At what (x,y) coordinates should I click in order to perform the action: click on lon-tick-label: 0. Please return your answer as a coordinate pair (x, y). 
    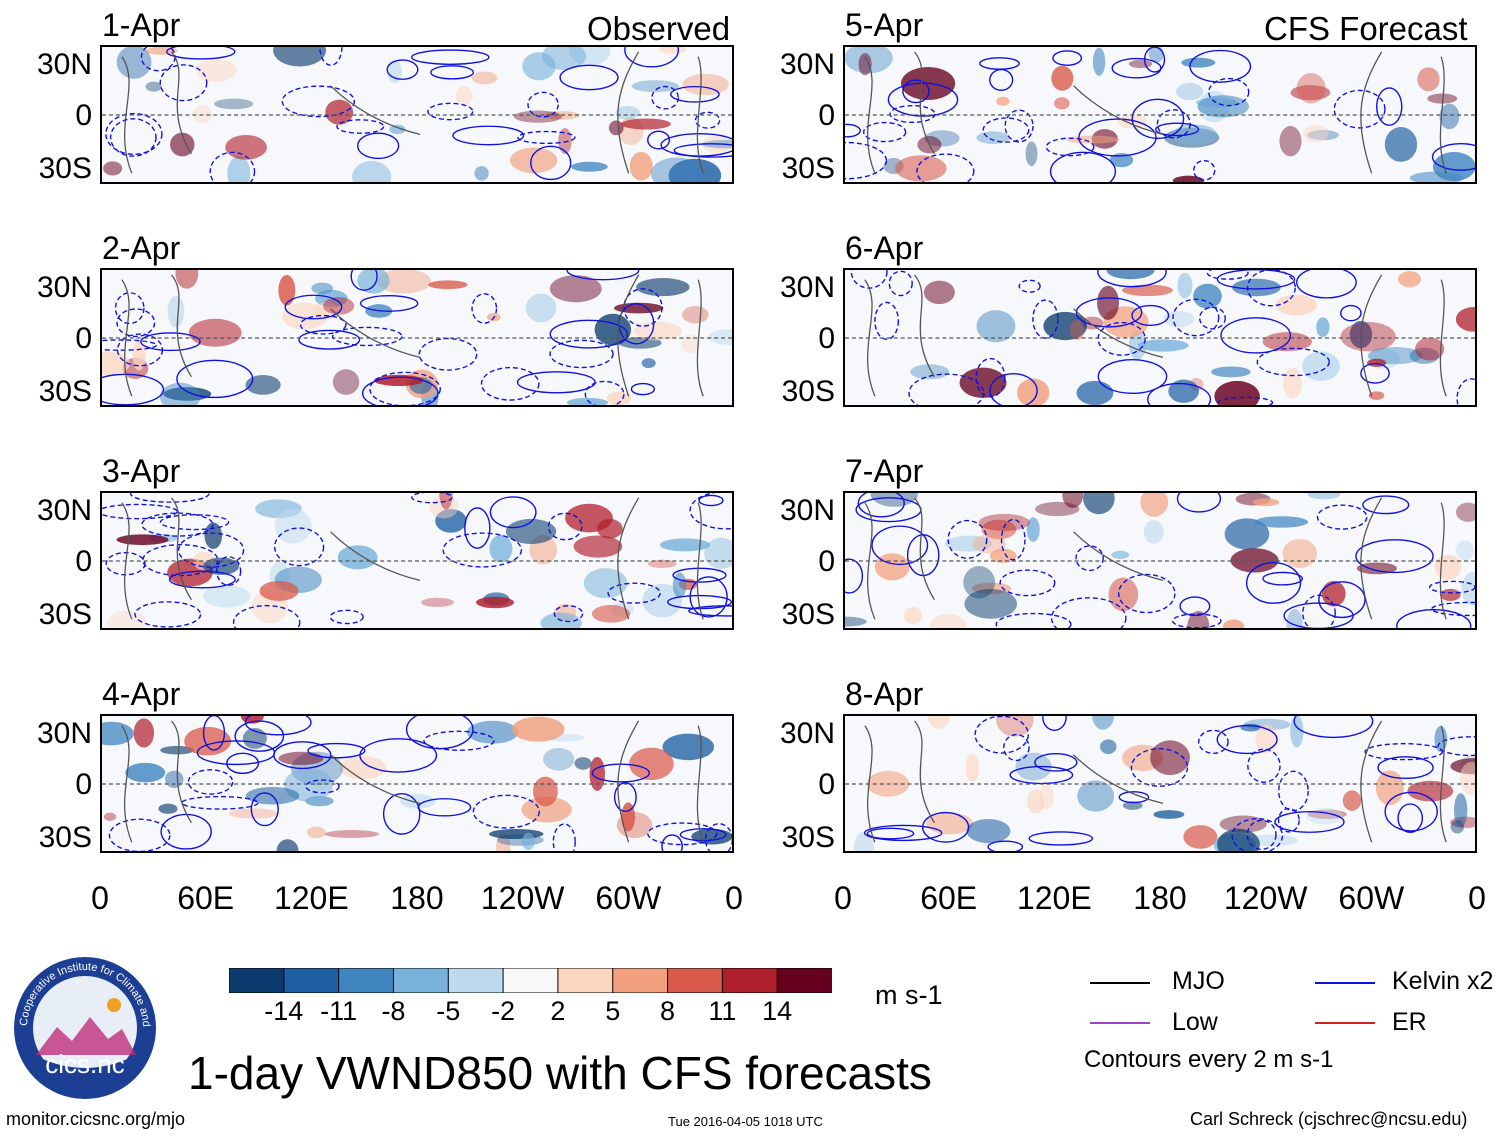
    Looking at the image, I should click on (100, 898).